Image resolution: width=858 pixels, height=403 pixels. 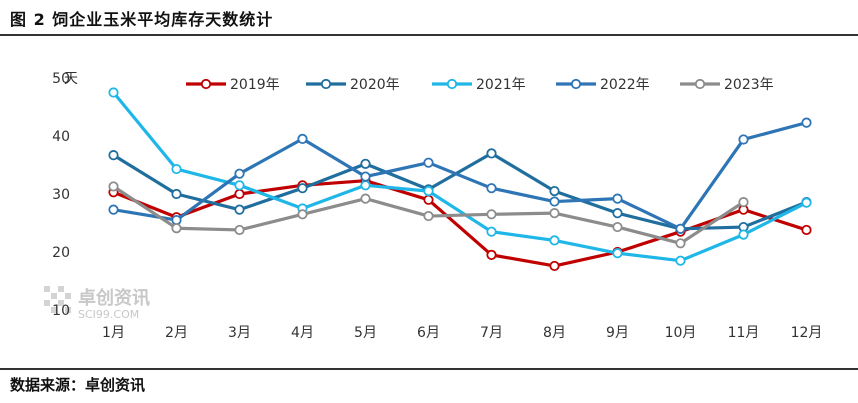 I want to click on y-axis-unit-label: 天, so click(x=71, y=79).